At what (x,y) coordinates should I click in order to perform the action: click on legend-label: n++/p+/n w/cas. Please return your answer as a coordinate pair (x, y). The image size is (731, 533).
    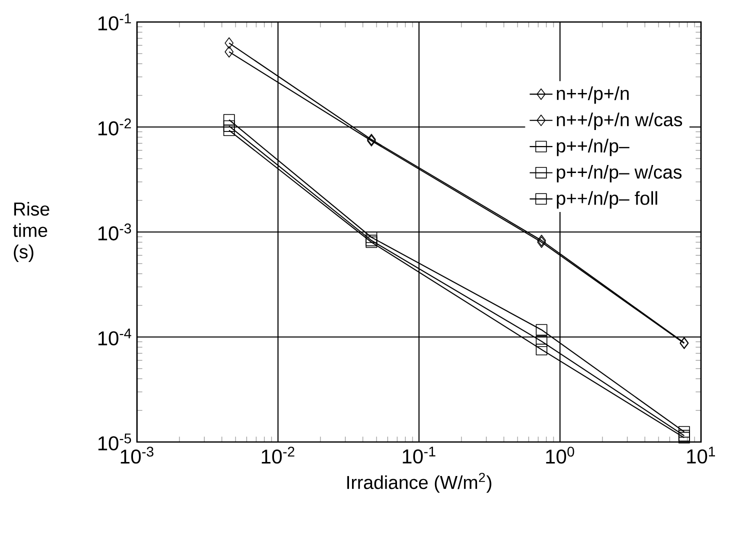
    Looking at the image, I should click on (619, 121).